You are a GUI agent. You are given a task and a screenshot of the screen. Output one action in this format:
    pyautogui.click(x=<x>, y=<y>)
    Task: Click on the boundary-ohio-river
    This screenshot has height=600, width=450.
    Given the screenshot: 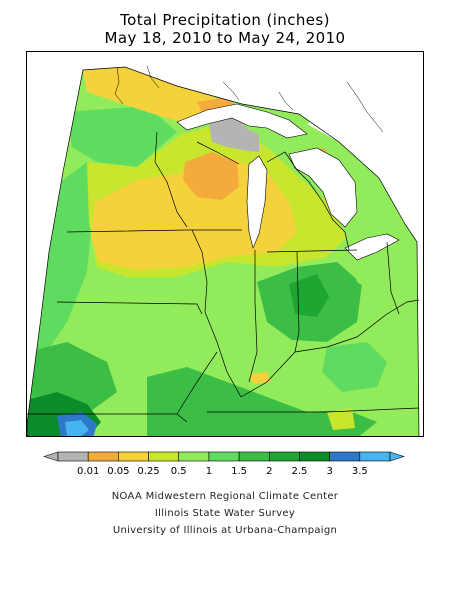 What is the action you would take?
    pyautogui.click(x=330, y=348)
    